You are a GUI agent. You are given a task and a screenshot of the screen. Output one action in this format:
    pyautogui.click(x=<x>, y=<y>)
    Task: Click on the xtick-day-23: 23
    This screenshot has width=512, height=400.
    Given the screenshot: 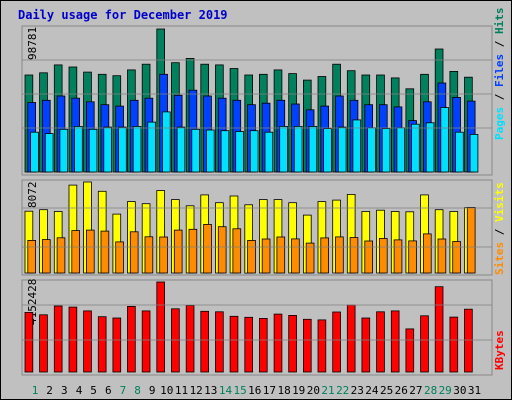 What is the action you would take?
    pyautogui.click(x=357, y=390)
    